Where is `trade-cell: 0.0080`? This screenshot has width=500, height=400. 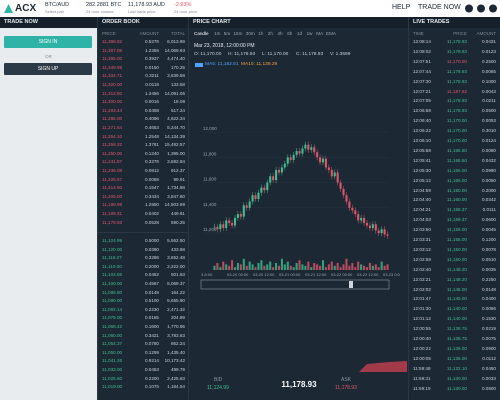
trade-cell: 0.0080 is located at coordinates (488, 150).